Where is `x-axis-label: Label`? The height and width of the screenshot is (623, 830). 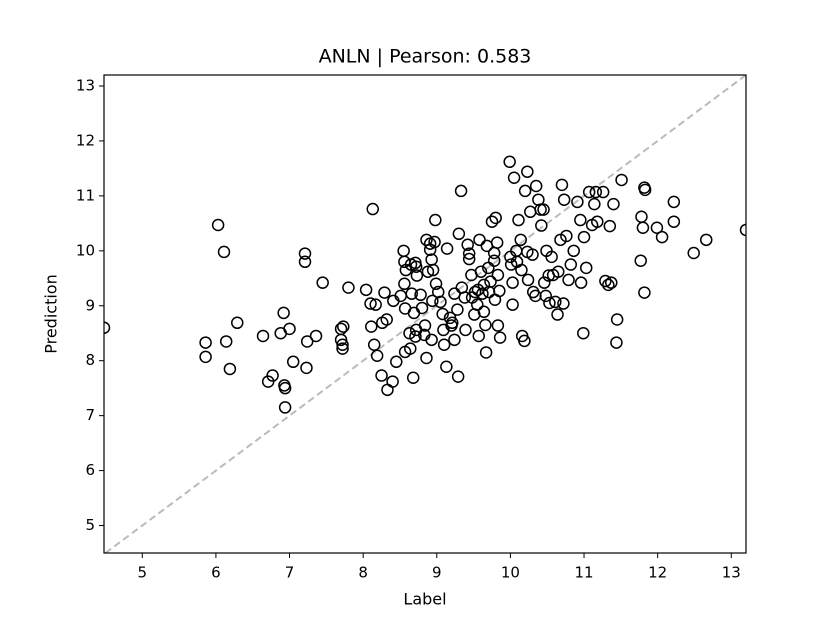
x-axis-label: Label is located at coordinates (424, 599).